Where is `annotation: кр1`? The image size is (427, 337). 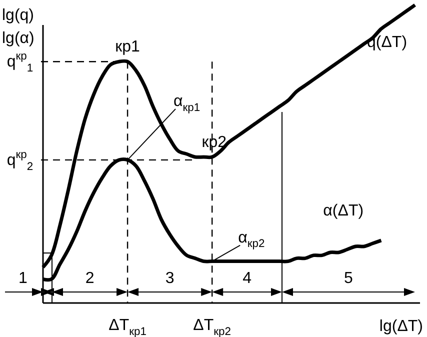
annotation: кр1 is located at coordinates (127, 47).